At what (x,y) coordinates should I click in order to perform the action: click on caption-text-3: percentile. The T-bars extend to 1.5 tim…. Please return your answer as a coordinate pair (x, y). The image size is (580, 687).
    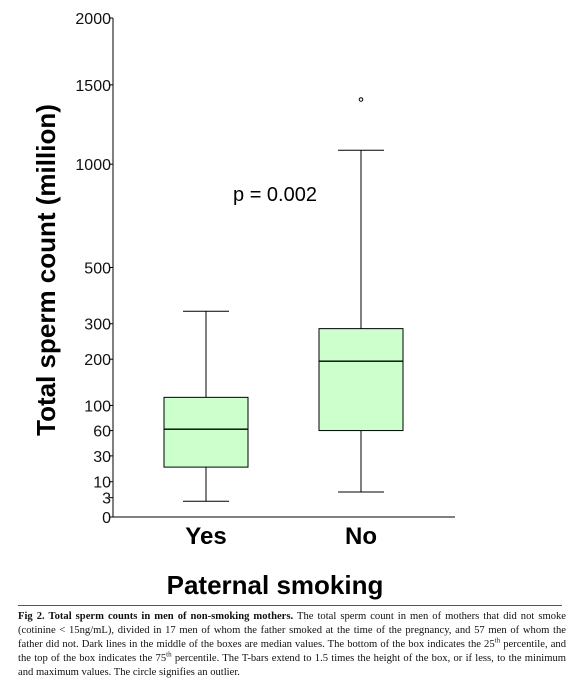
    Looking at the image, I should click on (292, 665).